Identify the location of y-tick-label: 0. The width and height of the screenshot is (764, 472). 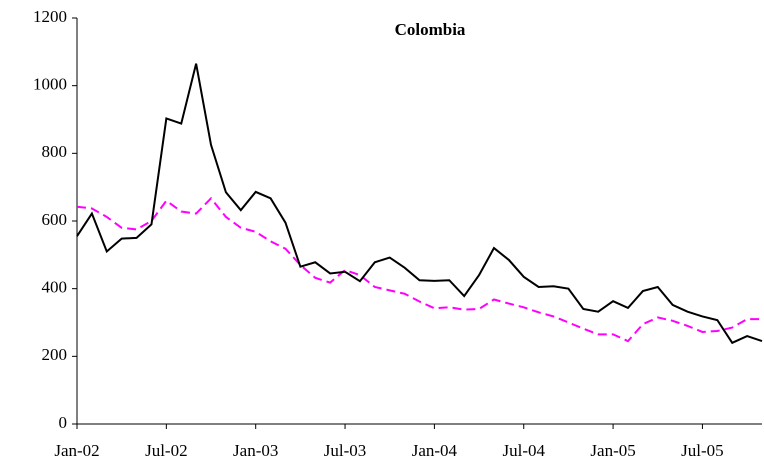
(63, 422).